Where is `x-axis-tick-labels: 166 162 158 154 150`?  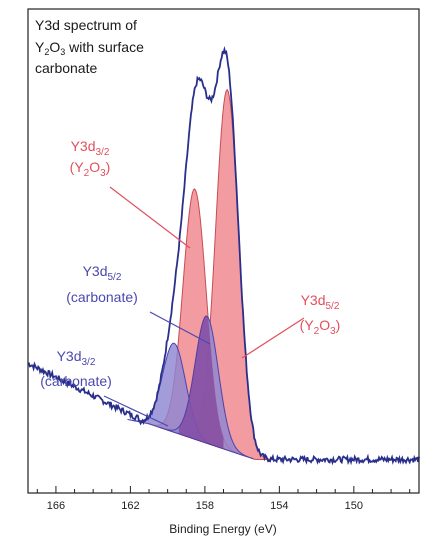 x-axis-tick-labels: 166 162 158 154 150 is located at coordinates (205, 506).